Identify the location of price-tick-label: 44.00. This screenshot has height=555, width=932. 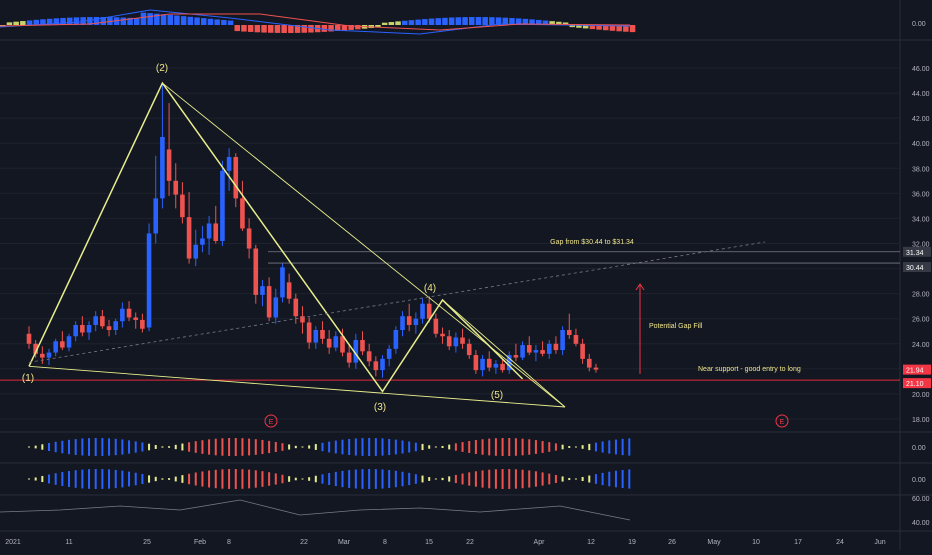
(921, 94).